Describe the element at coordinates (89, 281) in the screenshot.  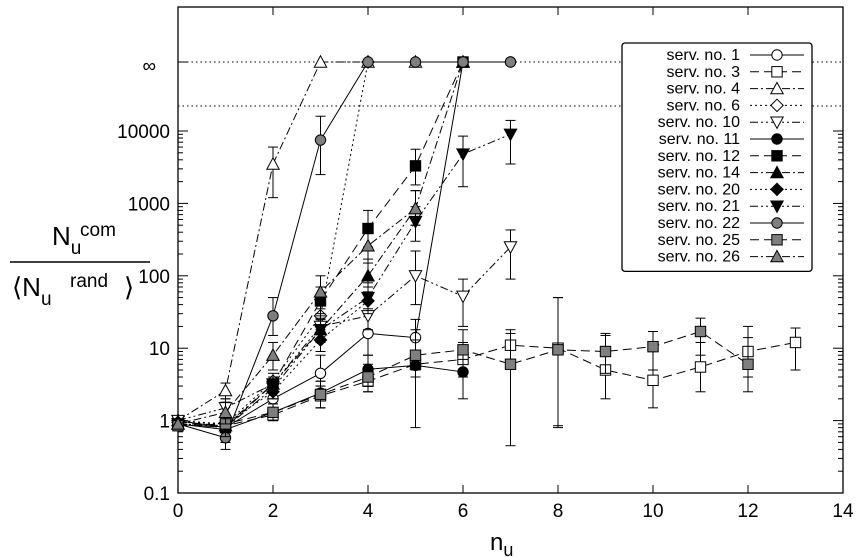
I see `y-label-denominator-sup: rand` at that location.